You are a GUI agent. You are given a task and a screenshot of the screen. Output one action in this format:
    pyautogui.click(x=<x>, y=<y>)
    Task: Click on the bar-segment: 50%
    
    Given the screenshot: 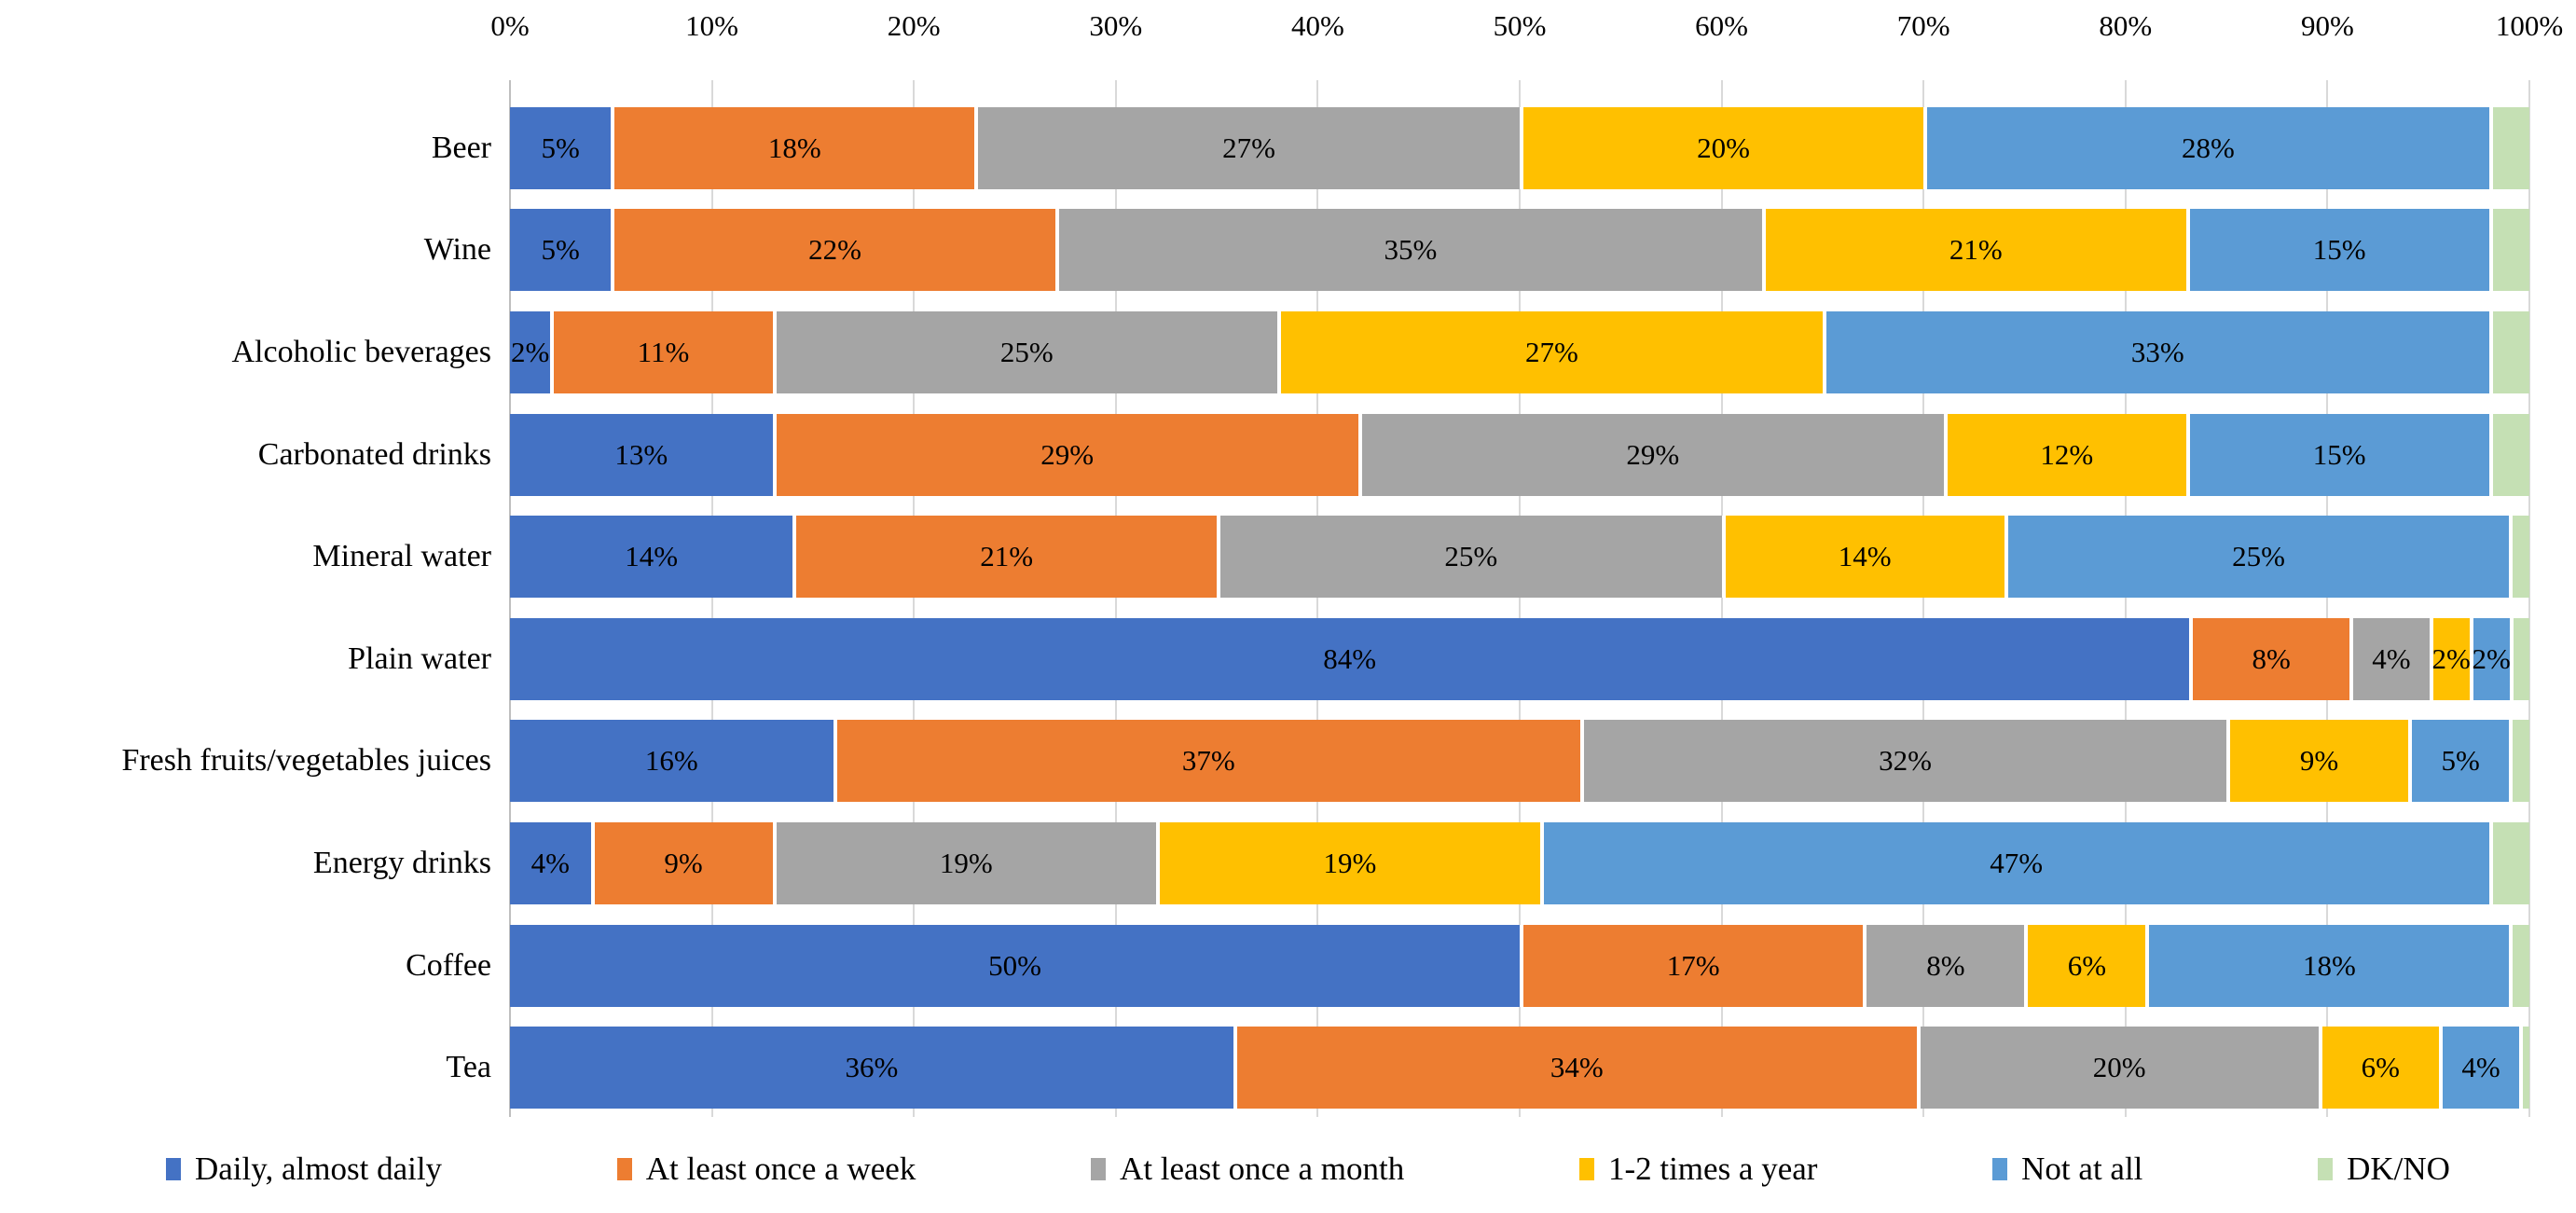 What is the action you would take?
    pyautogui.click(x=1015, y=965)
    